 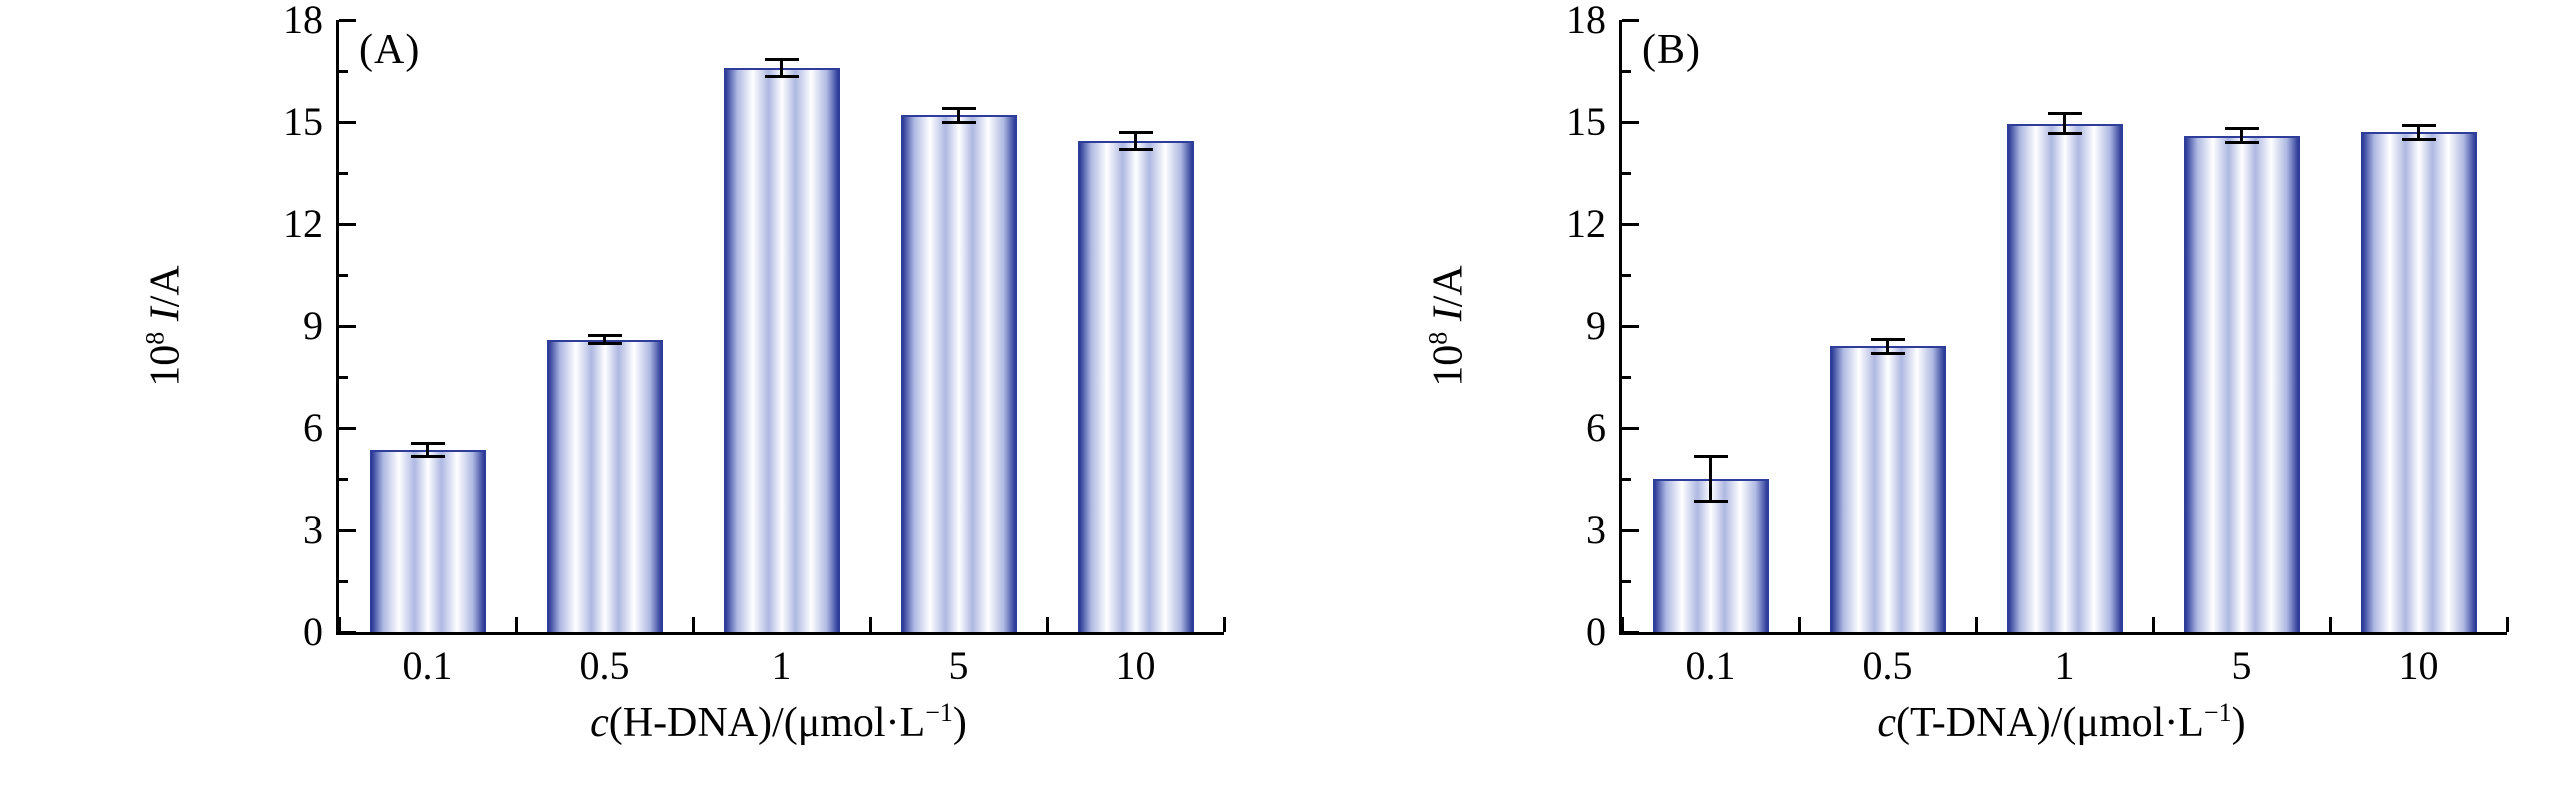 I want to click on xlabel-text: (T-DNA)/(μmol·L, so click(x=2050, y=723).